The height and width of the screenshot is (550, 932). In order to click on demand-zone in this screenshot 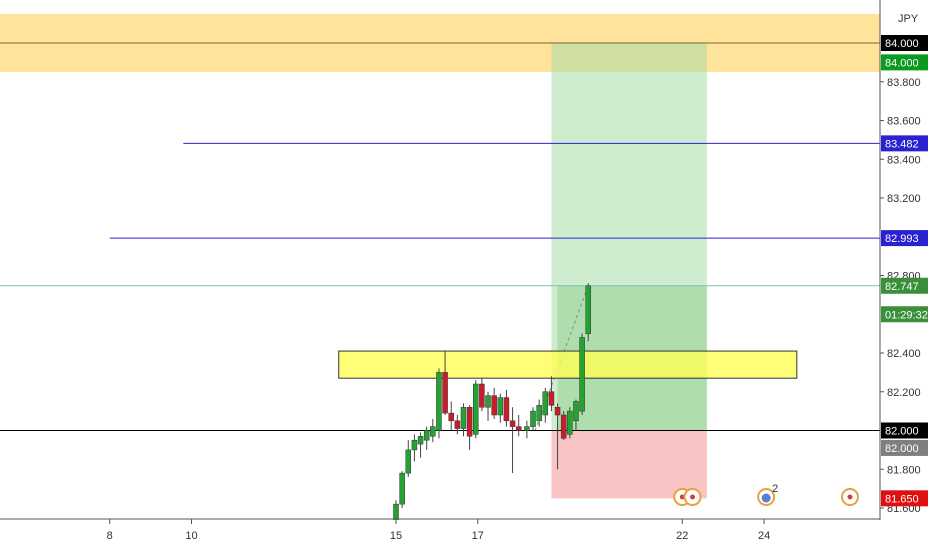, I will do `click(568, 364)`.